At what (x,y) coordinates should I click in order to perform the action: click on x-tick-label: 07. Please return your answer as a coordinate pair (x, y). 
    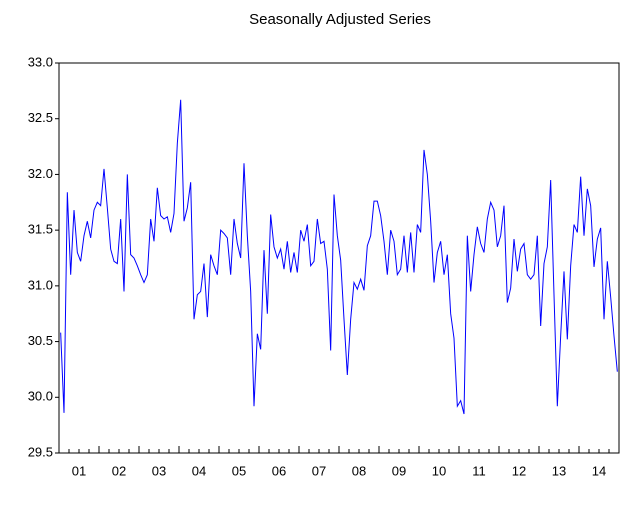
    Looking at the image, I should click on (319, 470).